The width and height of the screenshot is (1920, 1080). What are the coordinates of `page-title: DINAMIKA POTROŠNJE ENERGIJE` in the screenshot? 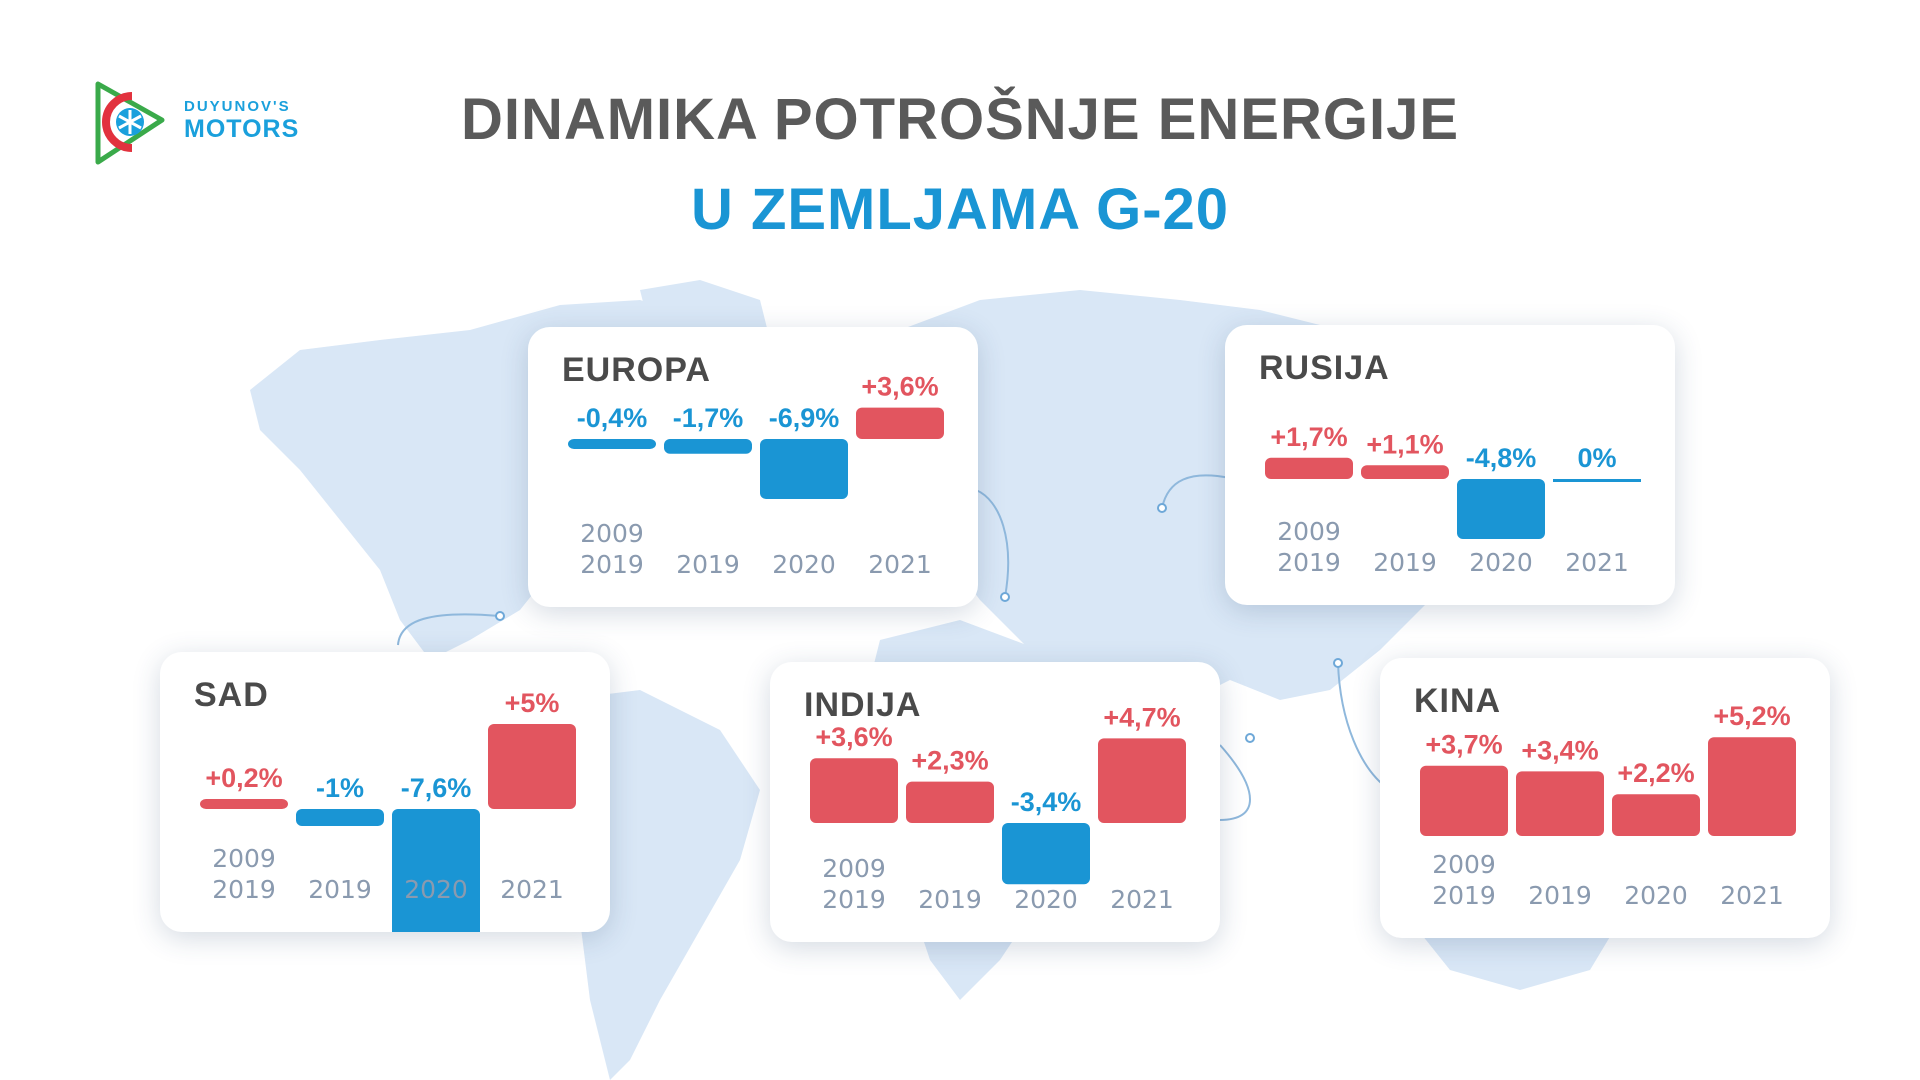 It's located at (960, 119).